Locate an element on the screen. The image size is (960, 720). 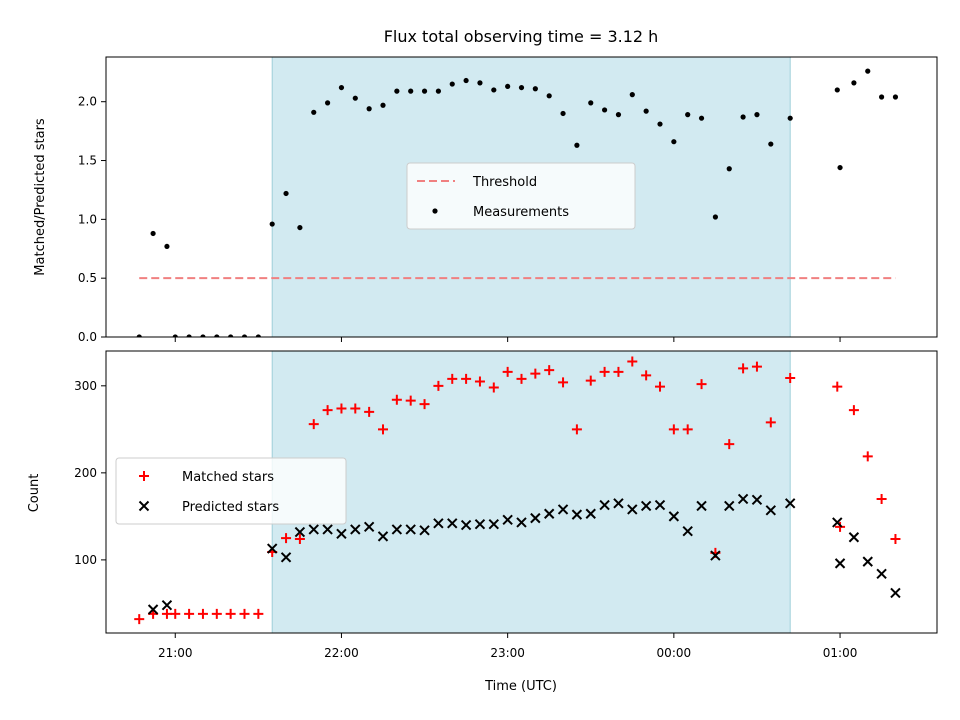
y-tick-label: 200 is located at coordinates (85, 473).